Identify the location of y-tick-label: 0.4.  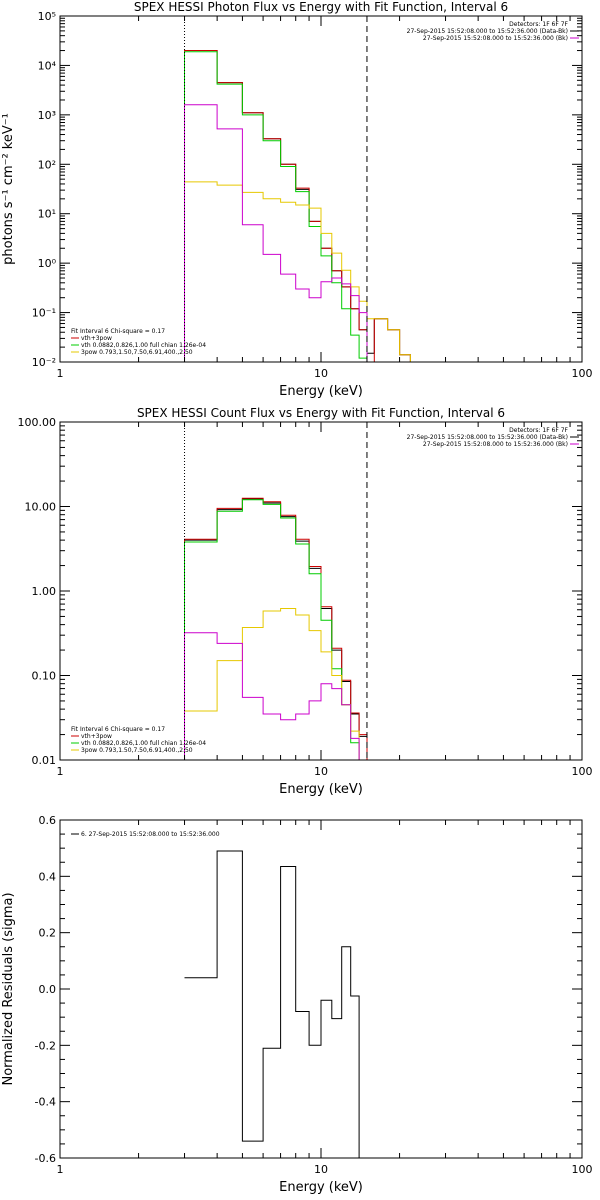
(48, 876).